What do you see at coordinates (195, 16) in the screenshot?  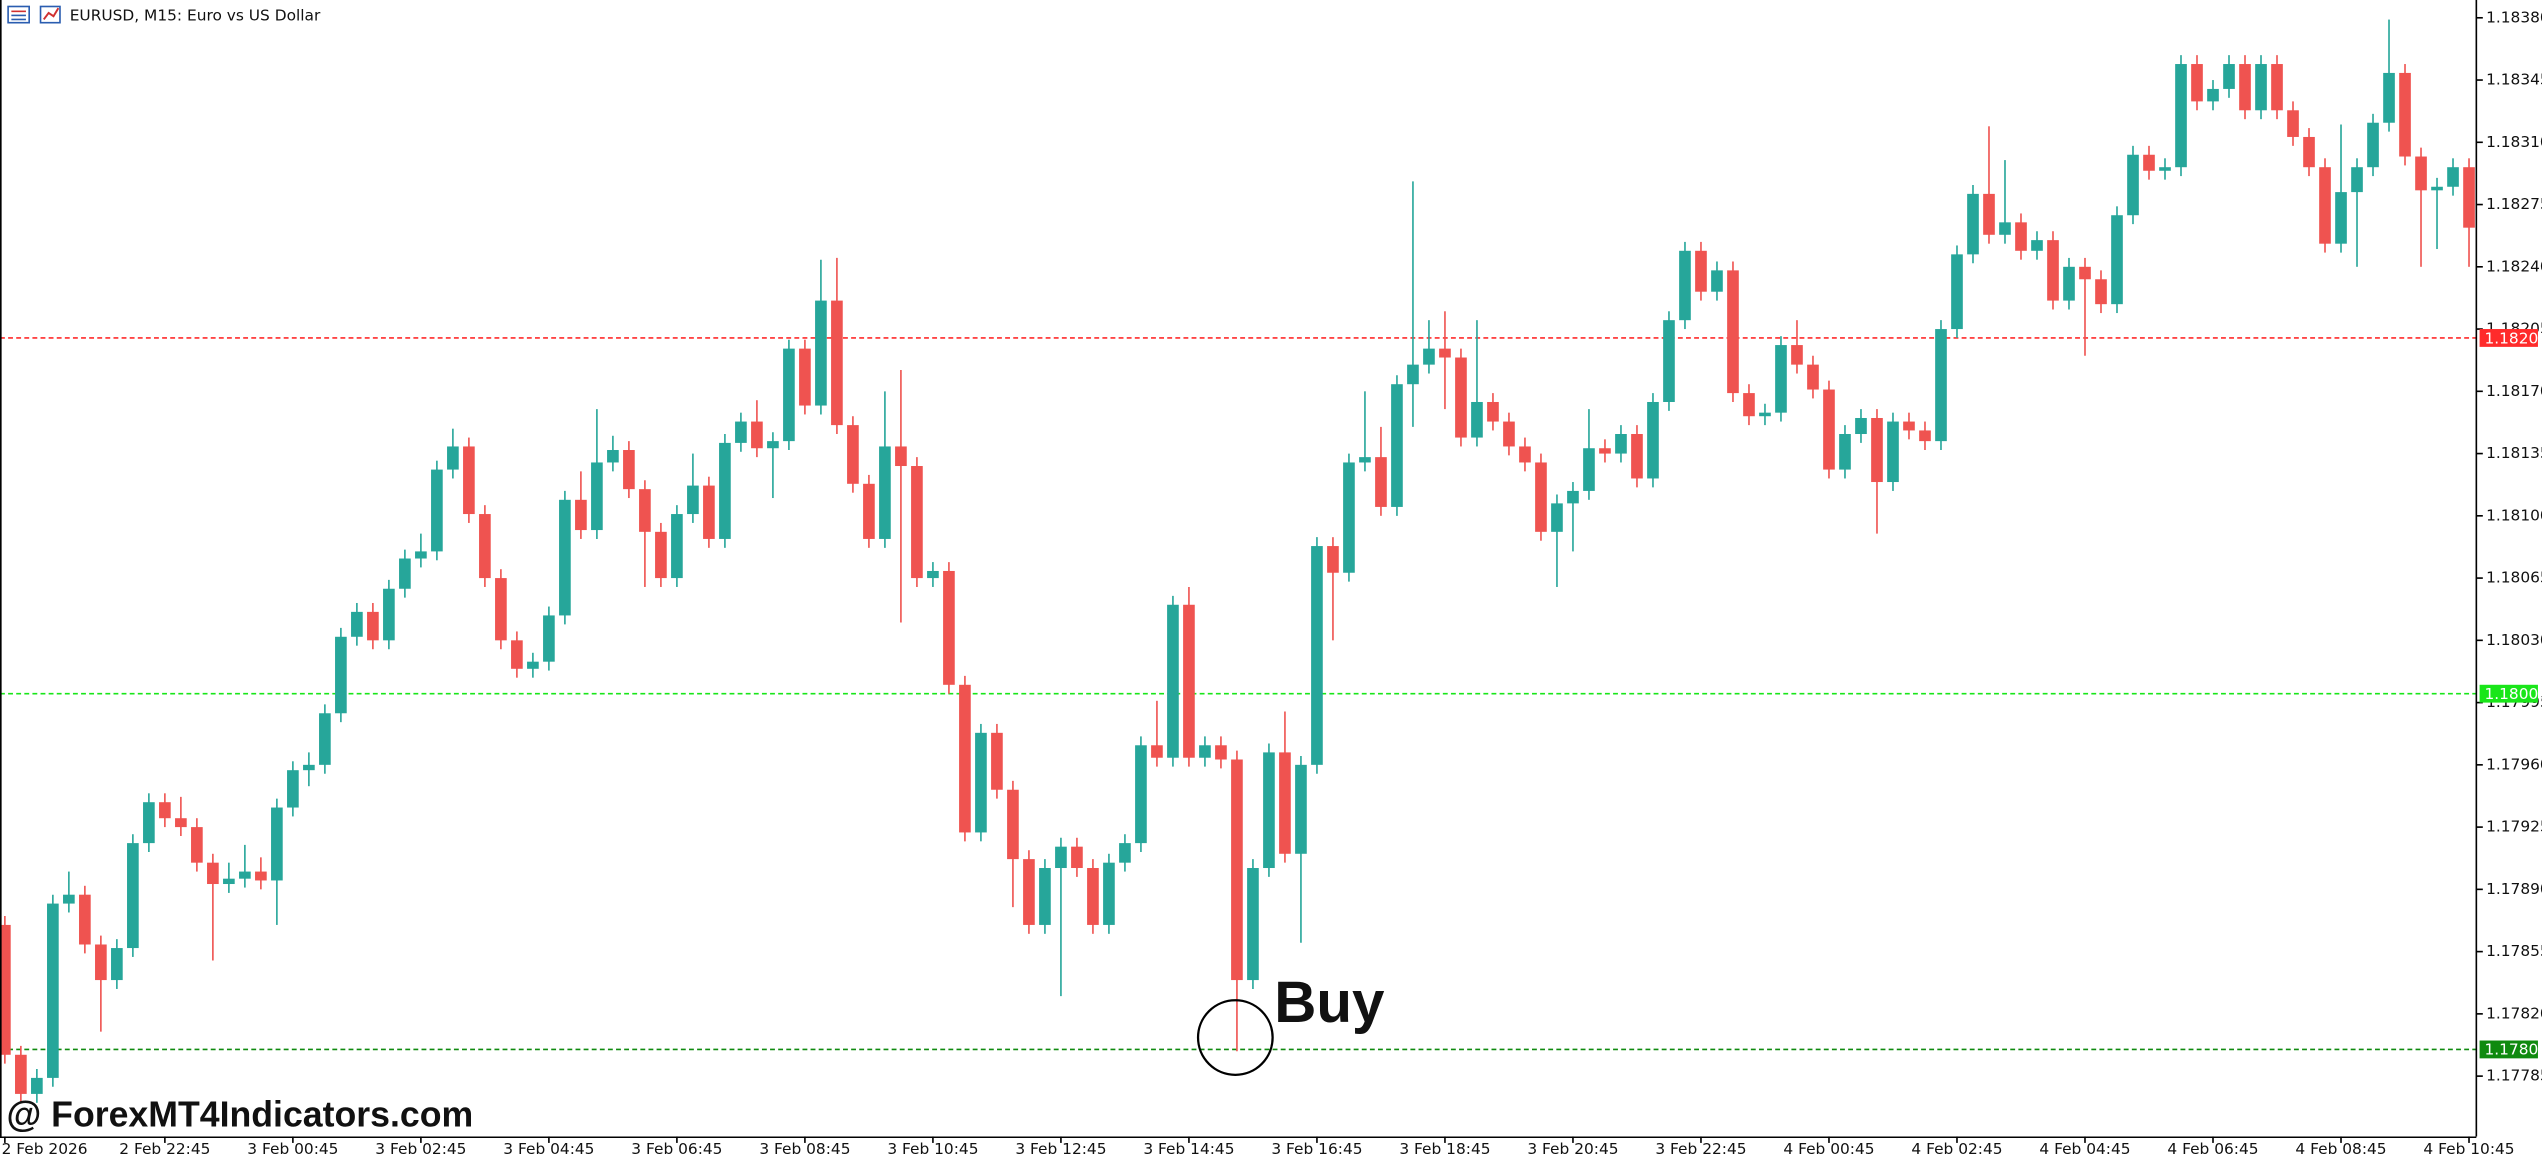 I see `chart-title: EURUSD, M15: Euro vs US Dollar` at bounding box center [195, 16].